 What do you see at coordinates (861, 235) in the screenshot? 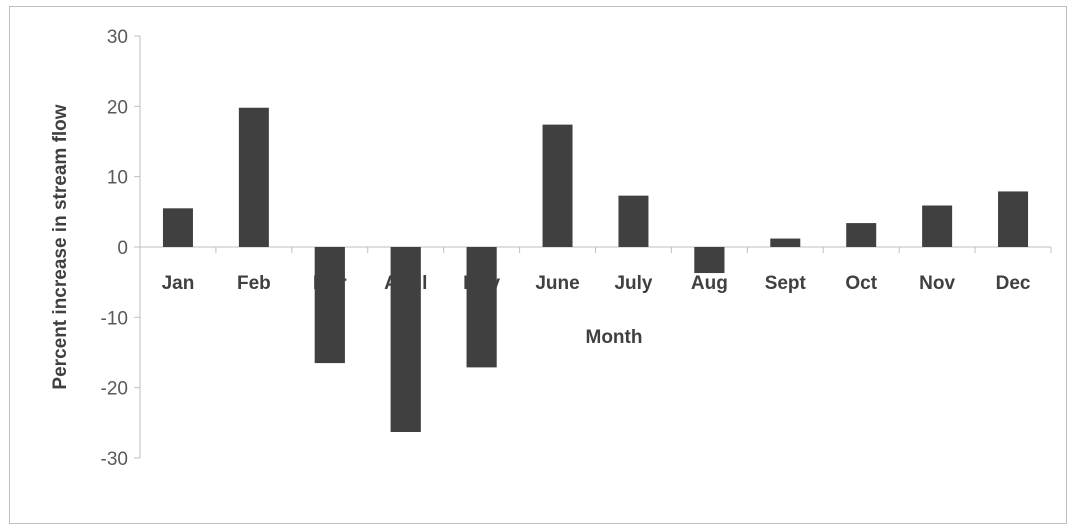
I see `bar-oct` at bounding box center [861, 235].